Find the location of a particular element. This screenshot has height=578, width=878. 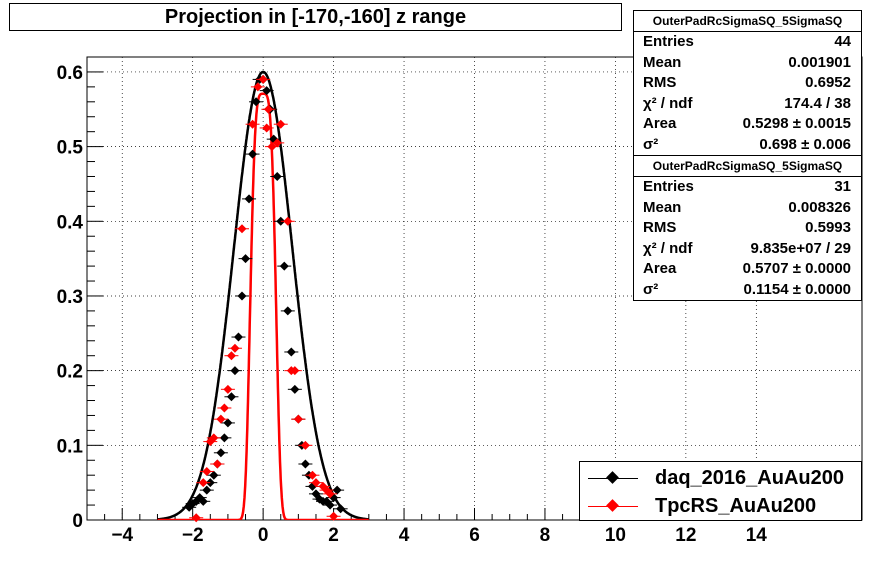

x-tick-label: 2 is located at coordinates (333, 535).